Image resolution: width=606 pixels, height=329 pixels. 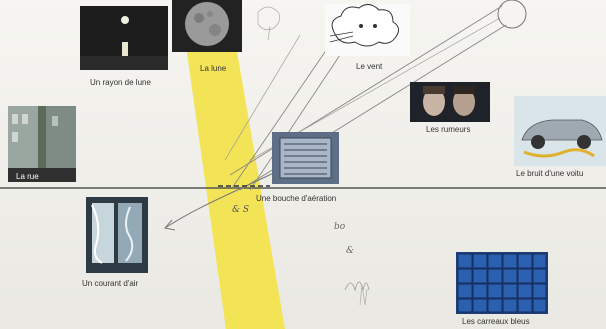 I want to click on arrow-head, so click(x=170, y=225).